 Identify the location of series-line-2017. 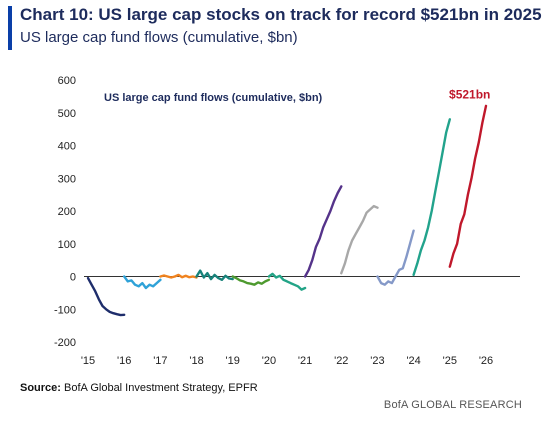
(178, 276).